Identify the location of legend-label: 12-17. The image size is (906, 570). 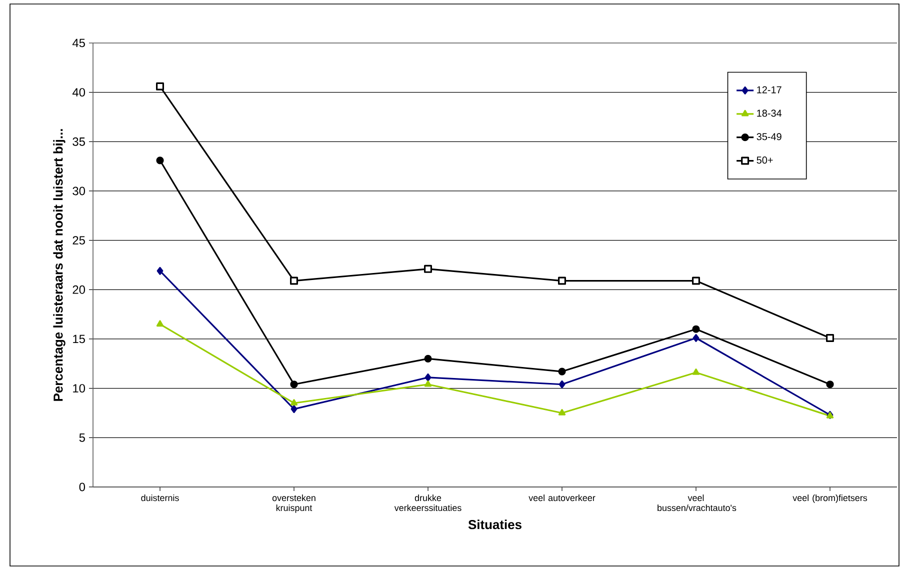
(769, 90).